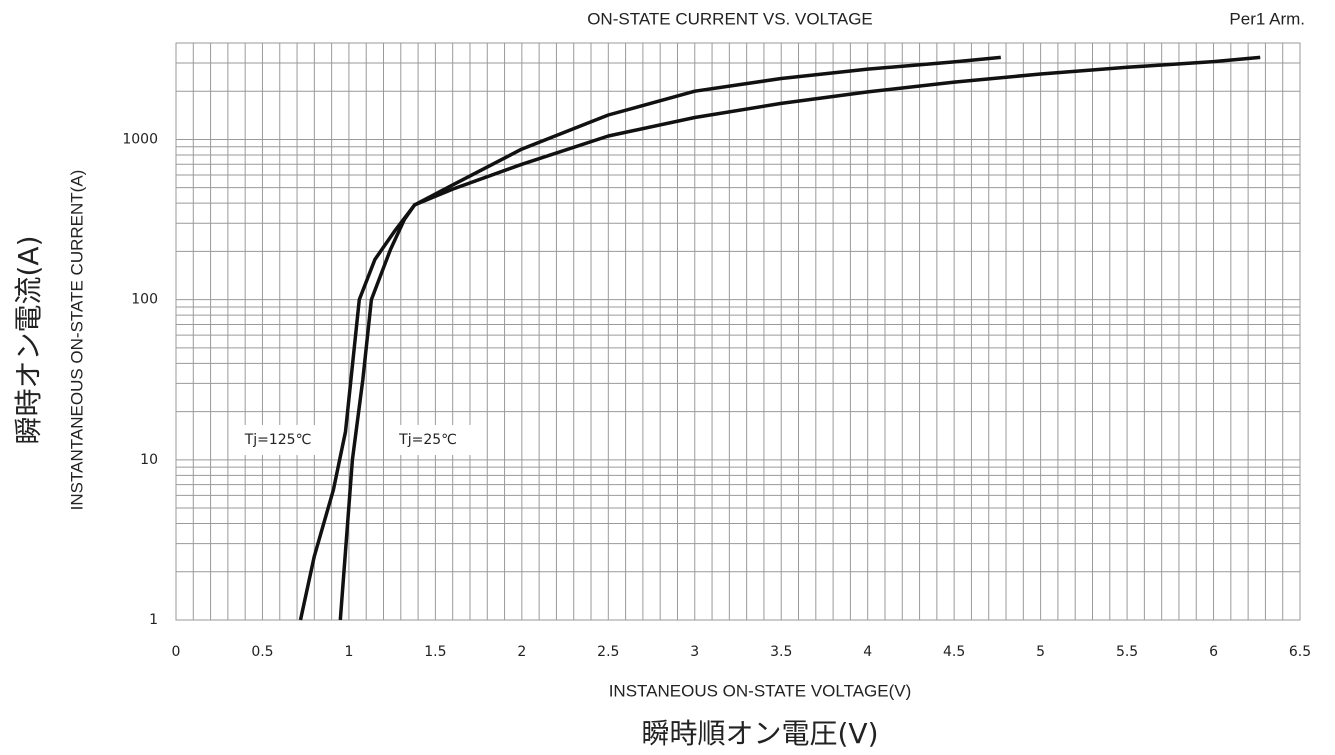  I want to click on x-axis-label: INSTANEOUS ON-STATE VOLTAGE(V), so click(760, 690).